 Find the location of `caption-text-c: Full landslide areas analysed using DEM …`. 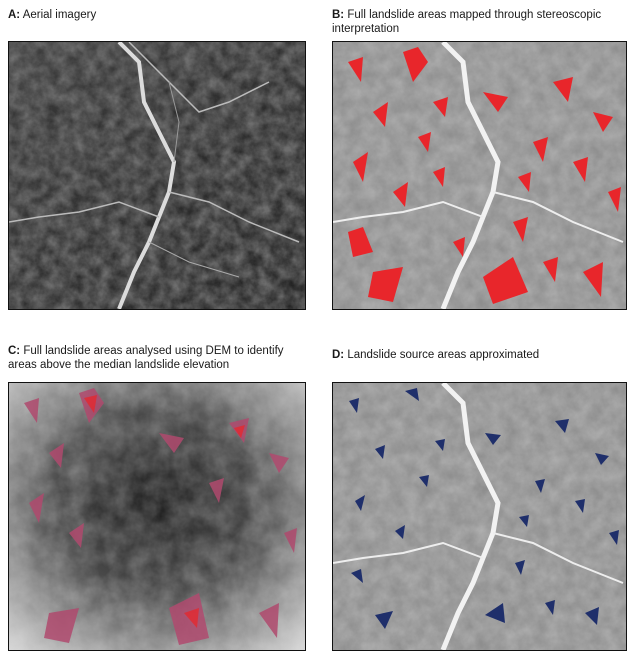

caption-text-c: Full landslide areas analysed using DEM … is located at coordinates (146, 358).